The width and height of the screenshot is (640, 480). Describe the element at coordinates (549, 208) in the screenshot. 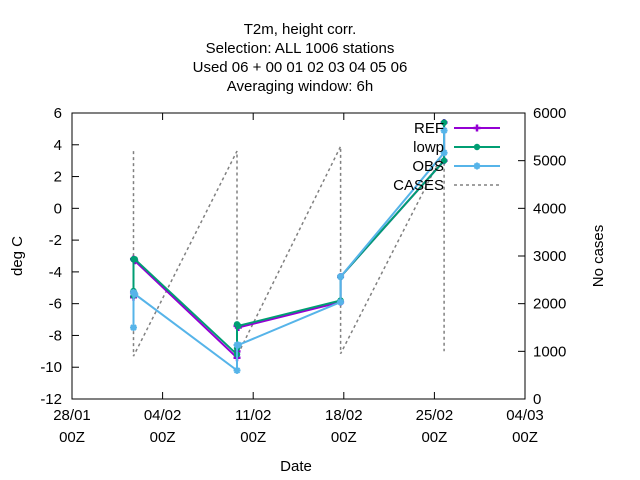

I see `y2-tick-label: 4000` at that location.